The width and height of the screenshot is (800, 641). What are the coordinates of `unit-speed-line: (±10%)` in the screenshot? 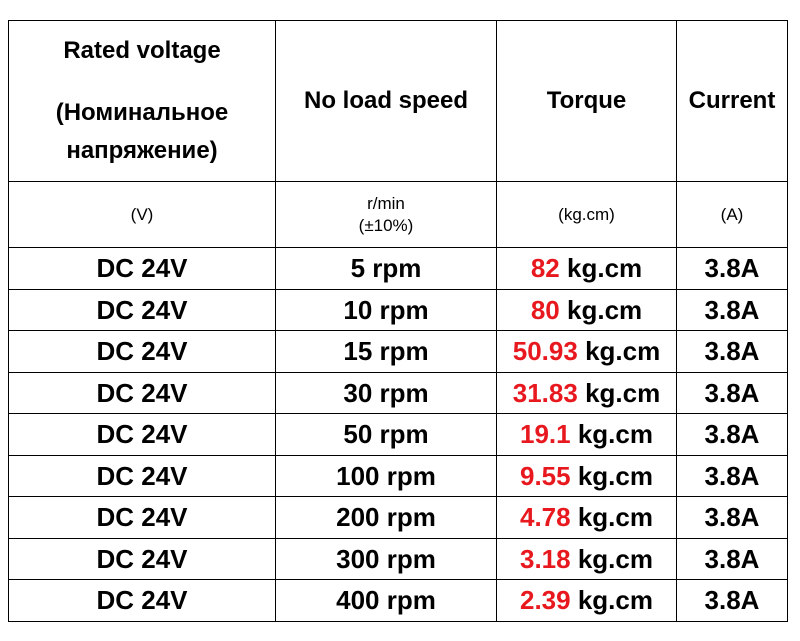 It's located at (386, 225).